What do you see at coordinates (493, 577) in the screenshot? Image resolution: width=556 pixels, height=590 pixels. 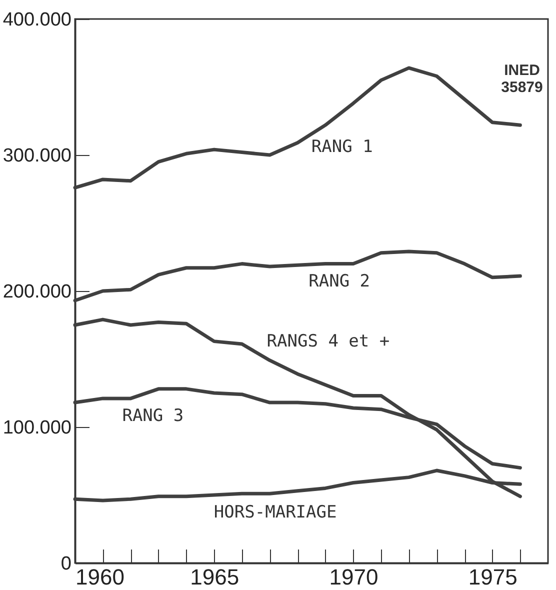 I see `x-tick-label: 1975` at bounding box center [493, 577].